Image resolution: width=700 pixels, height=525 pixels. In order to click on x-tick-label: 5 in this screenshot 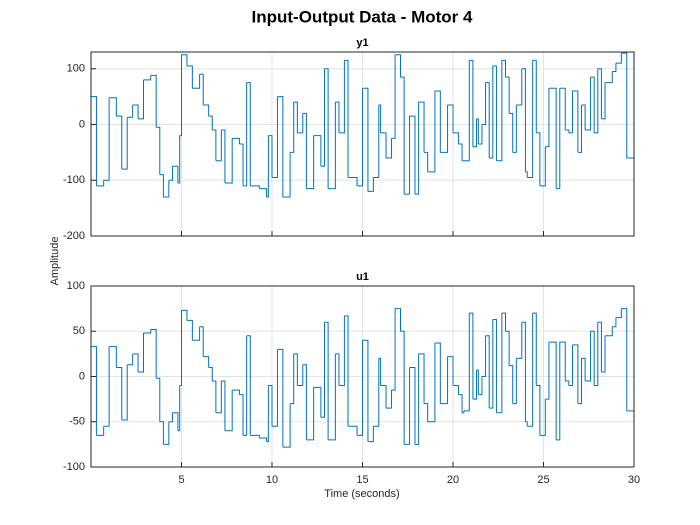, I will do `click(181, 480)`.